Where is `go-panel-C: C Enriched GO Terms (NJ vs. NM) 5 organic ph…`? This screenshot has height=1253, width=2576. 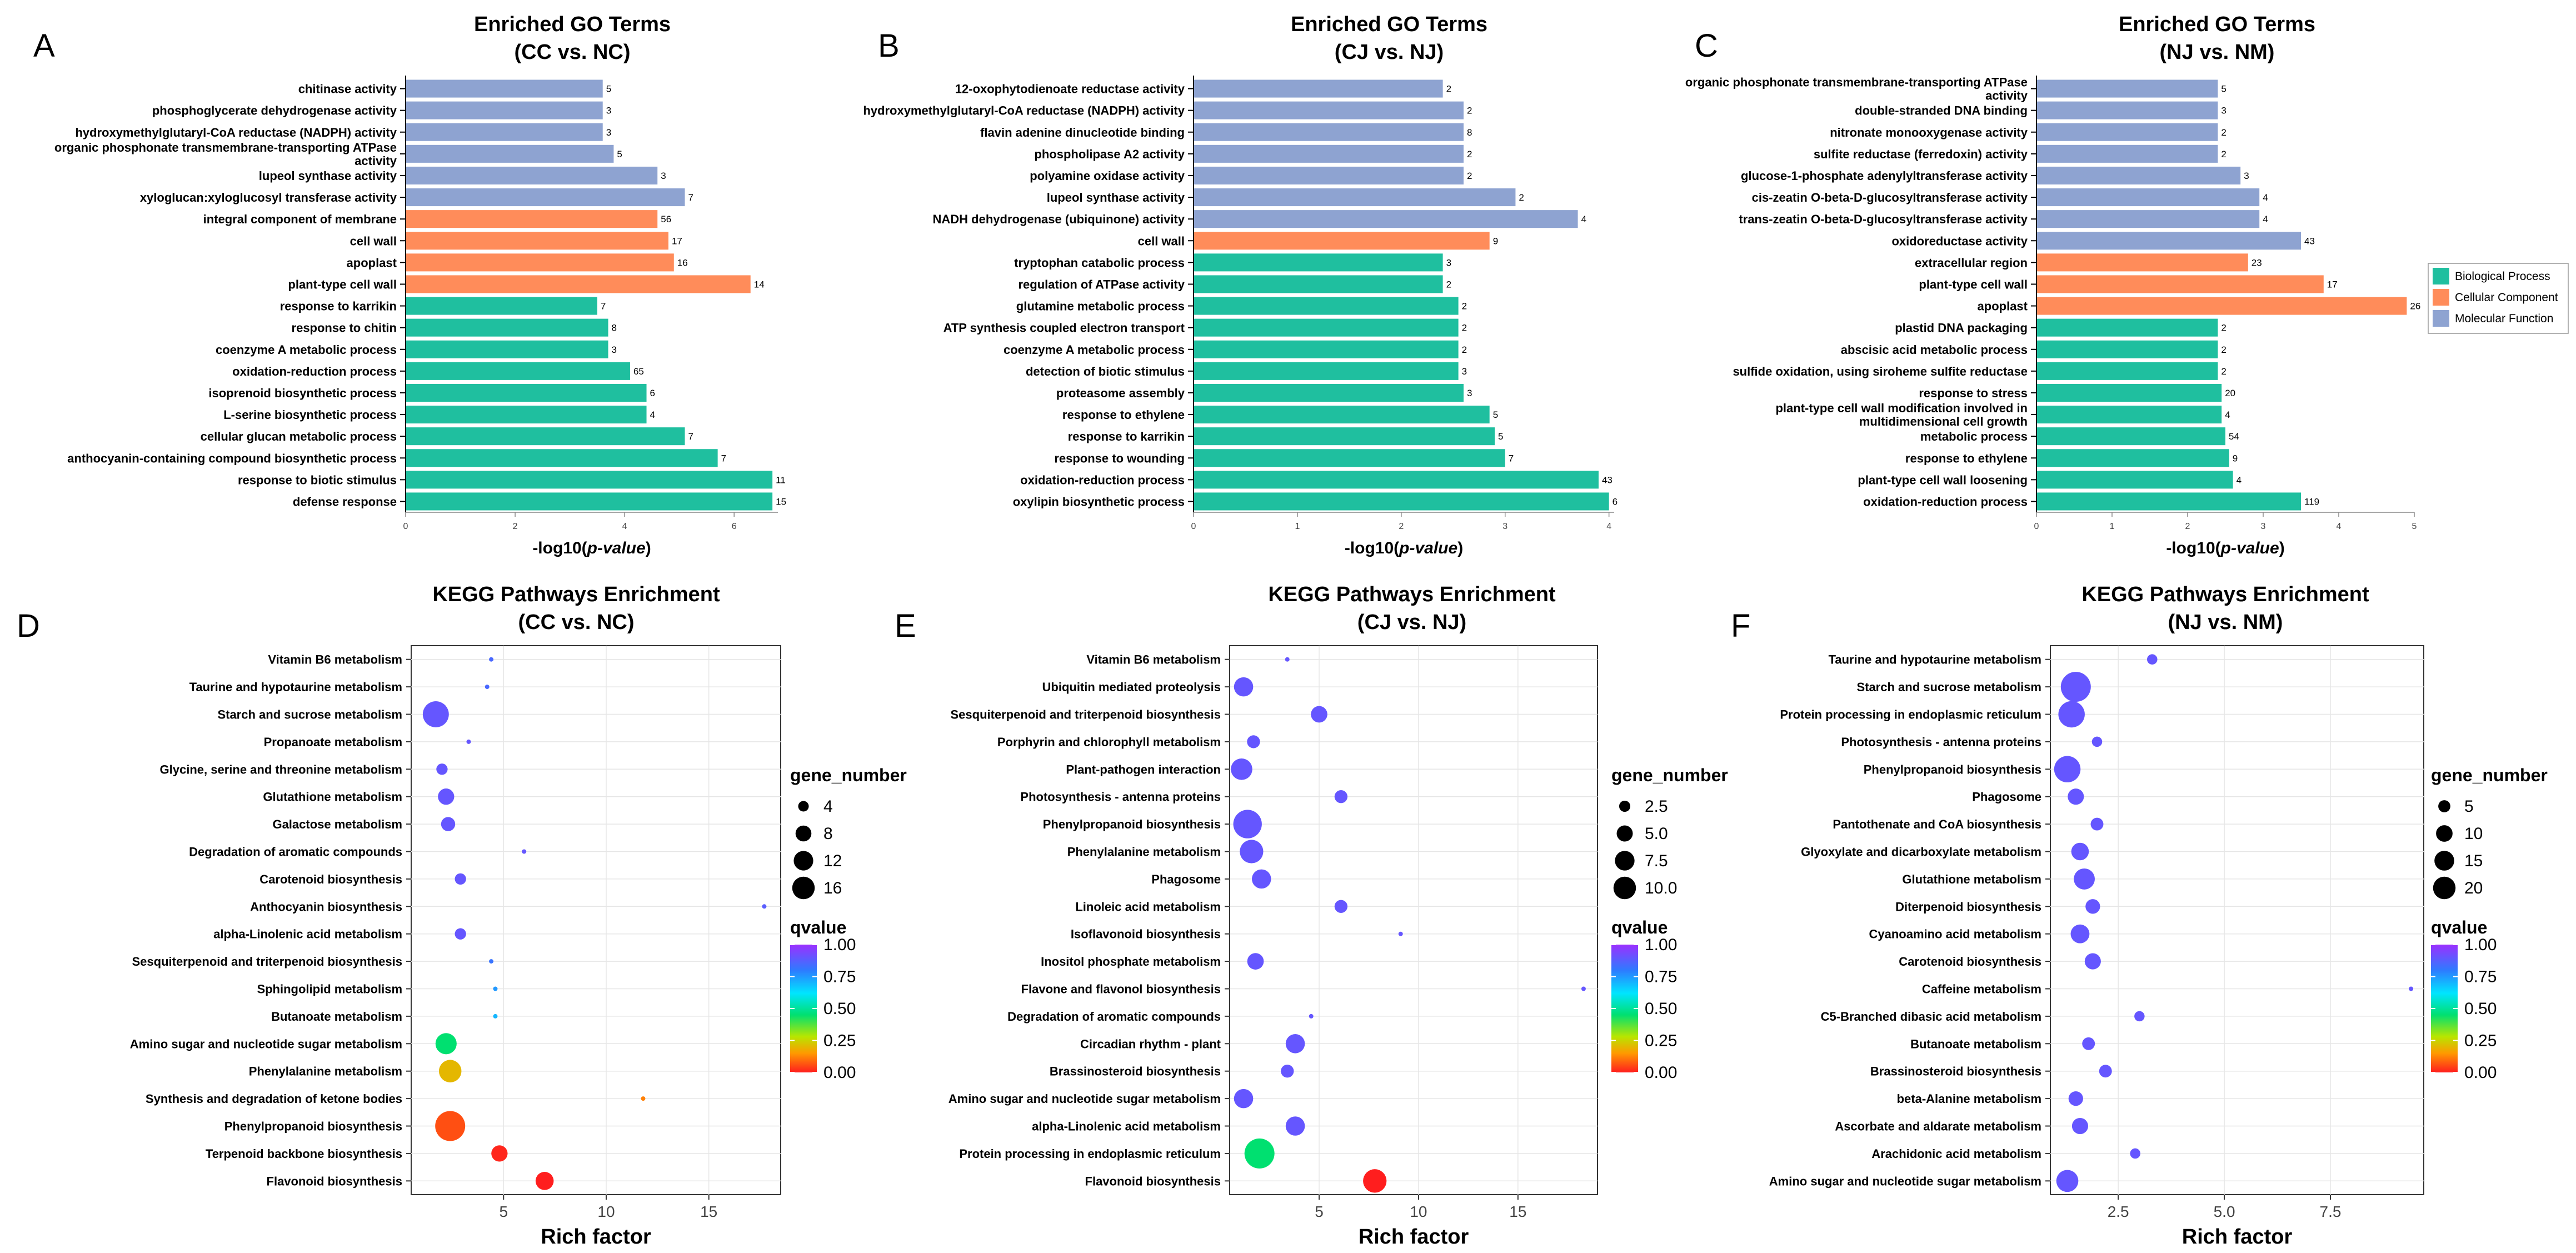
go-panel-C: C Enriched GO Terms (NJ vs. NM) 5 organic ph… is located at coordinates (2052, 285).